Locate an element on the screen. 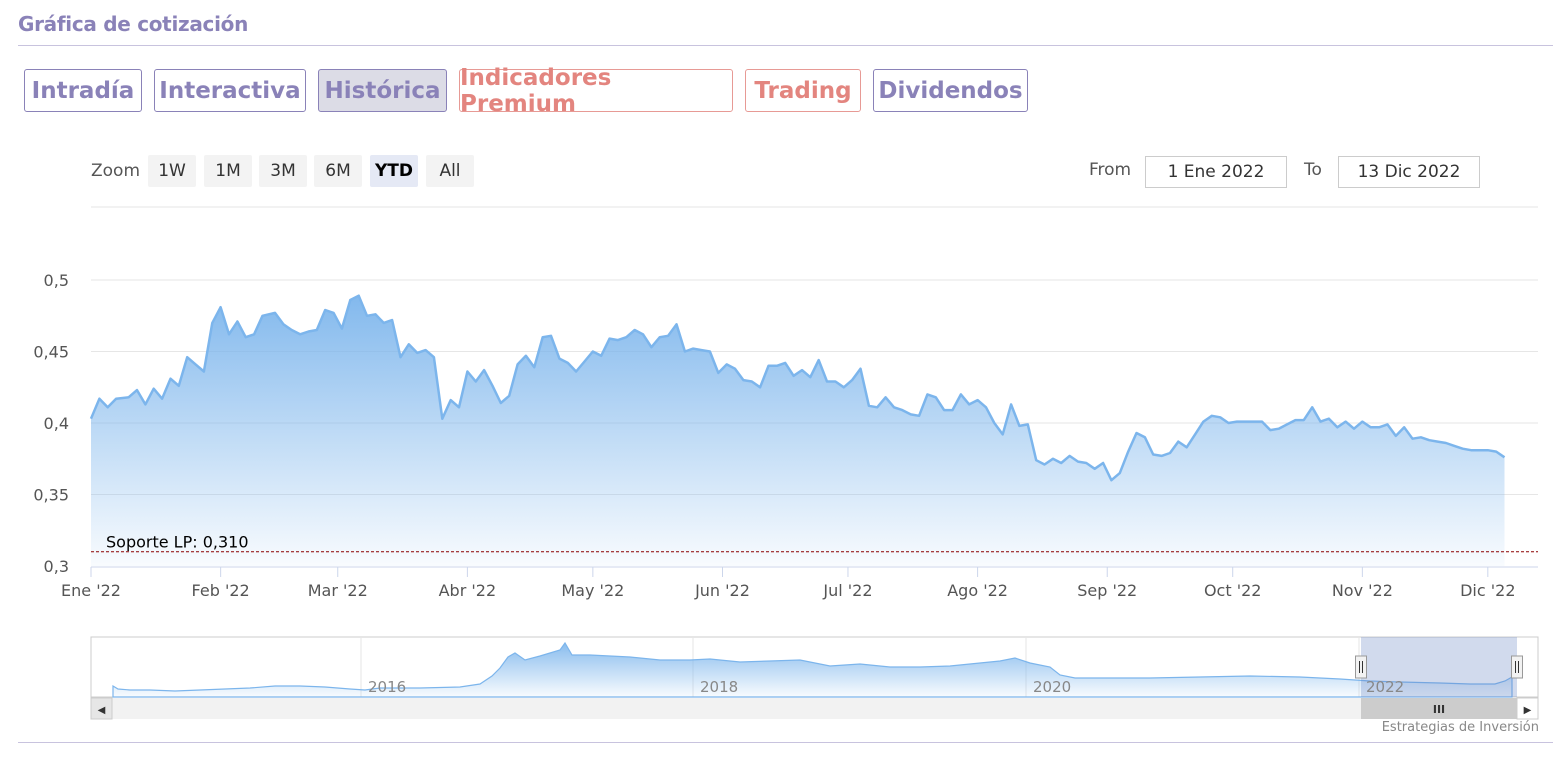 The height and width of the screenshot is (760, 1553). scroll-left-icon: ◀ is located at coordinates (102, 710).